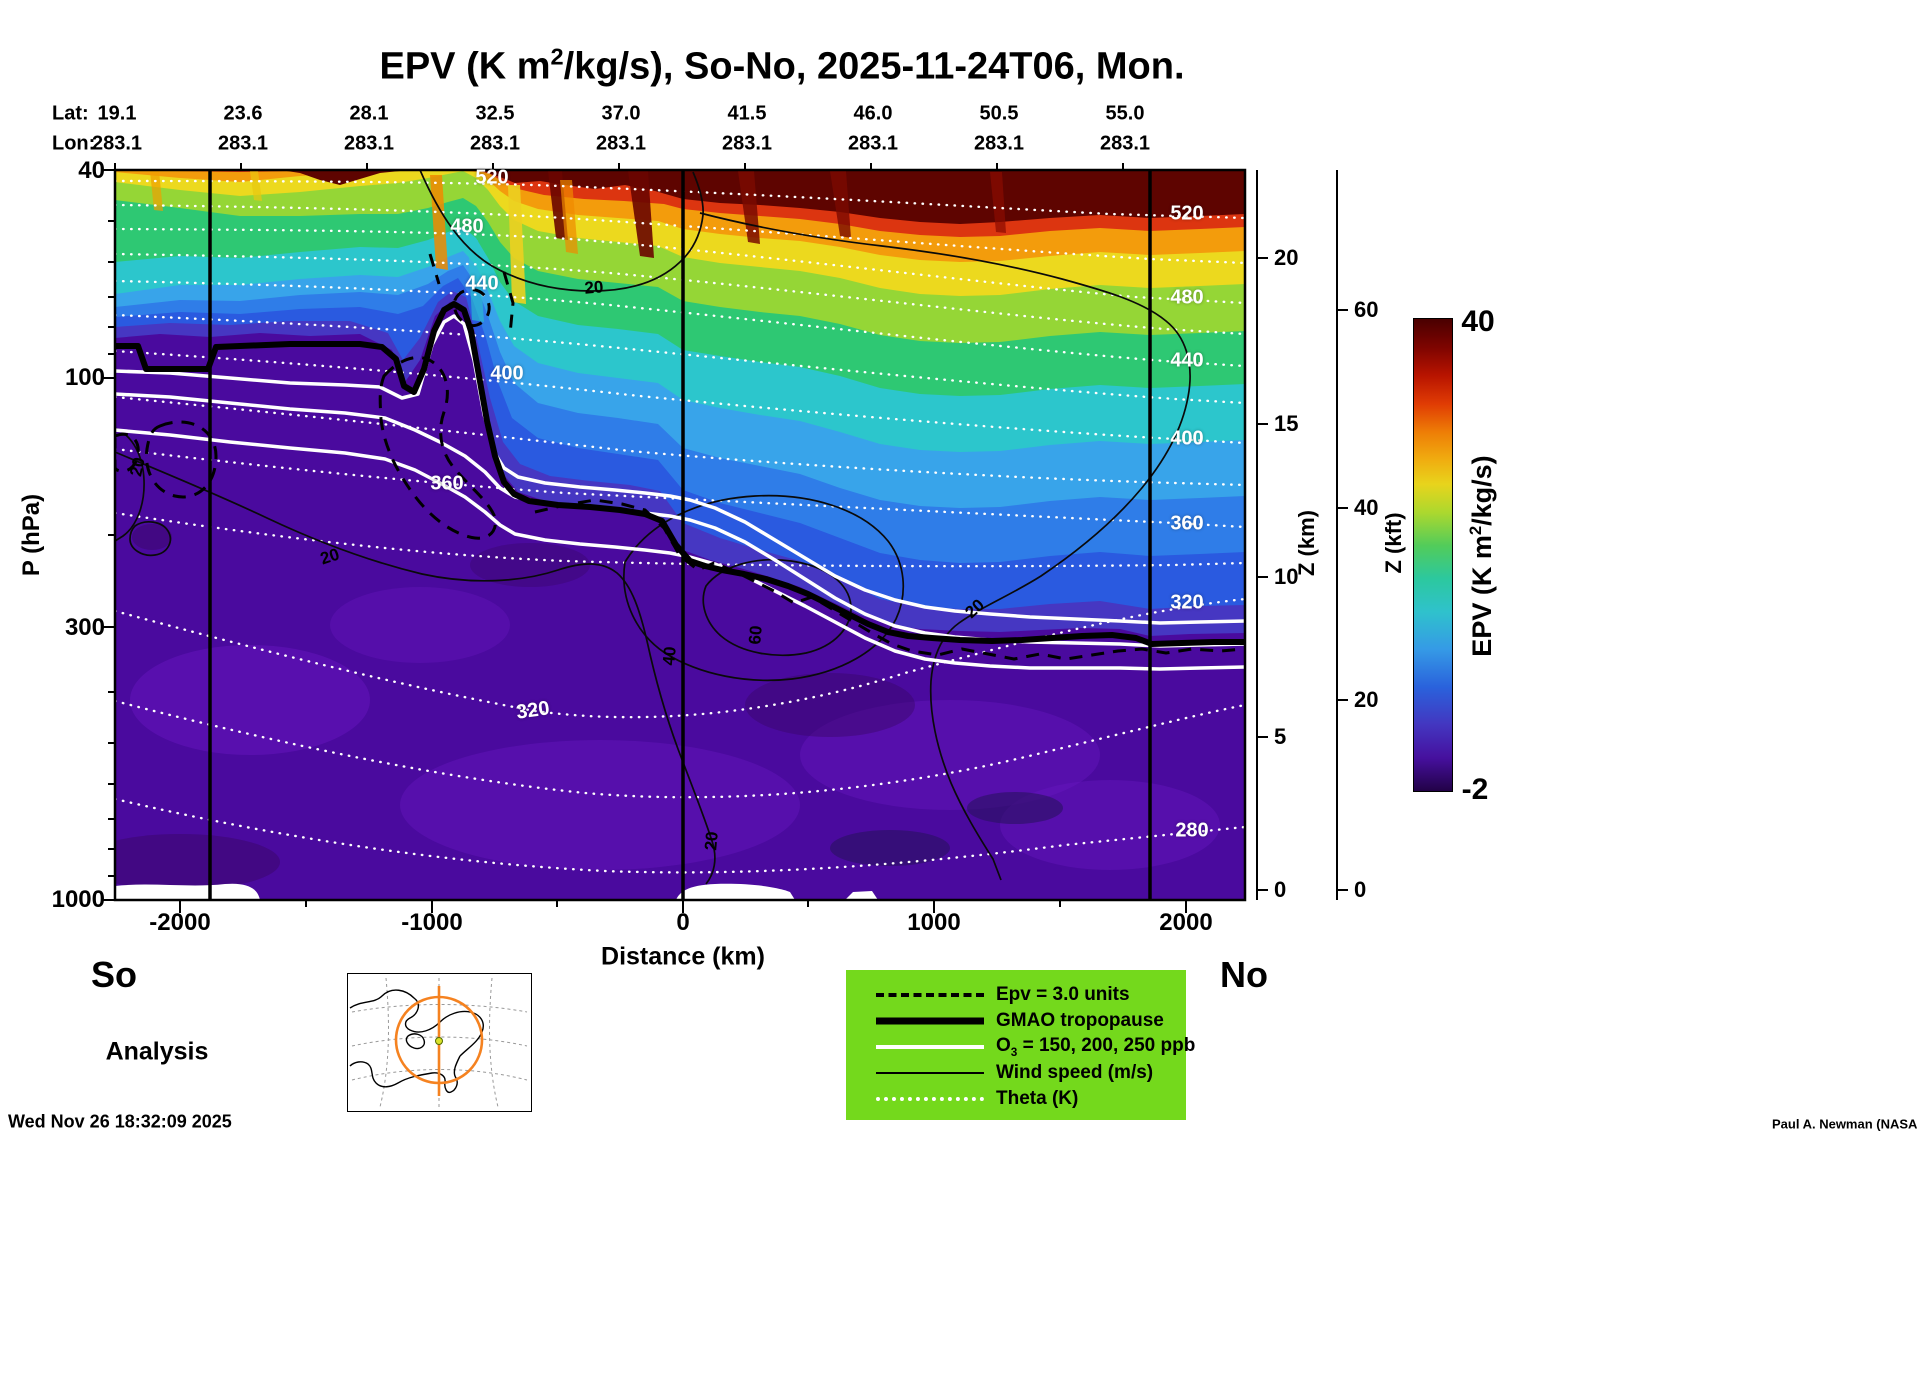  I want to click on theta-label-280-right: 280, so click(1192, 830).